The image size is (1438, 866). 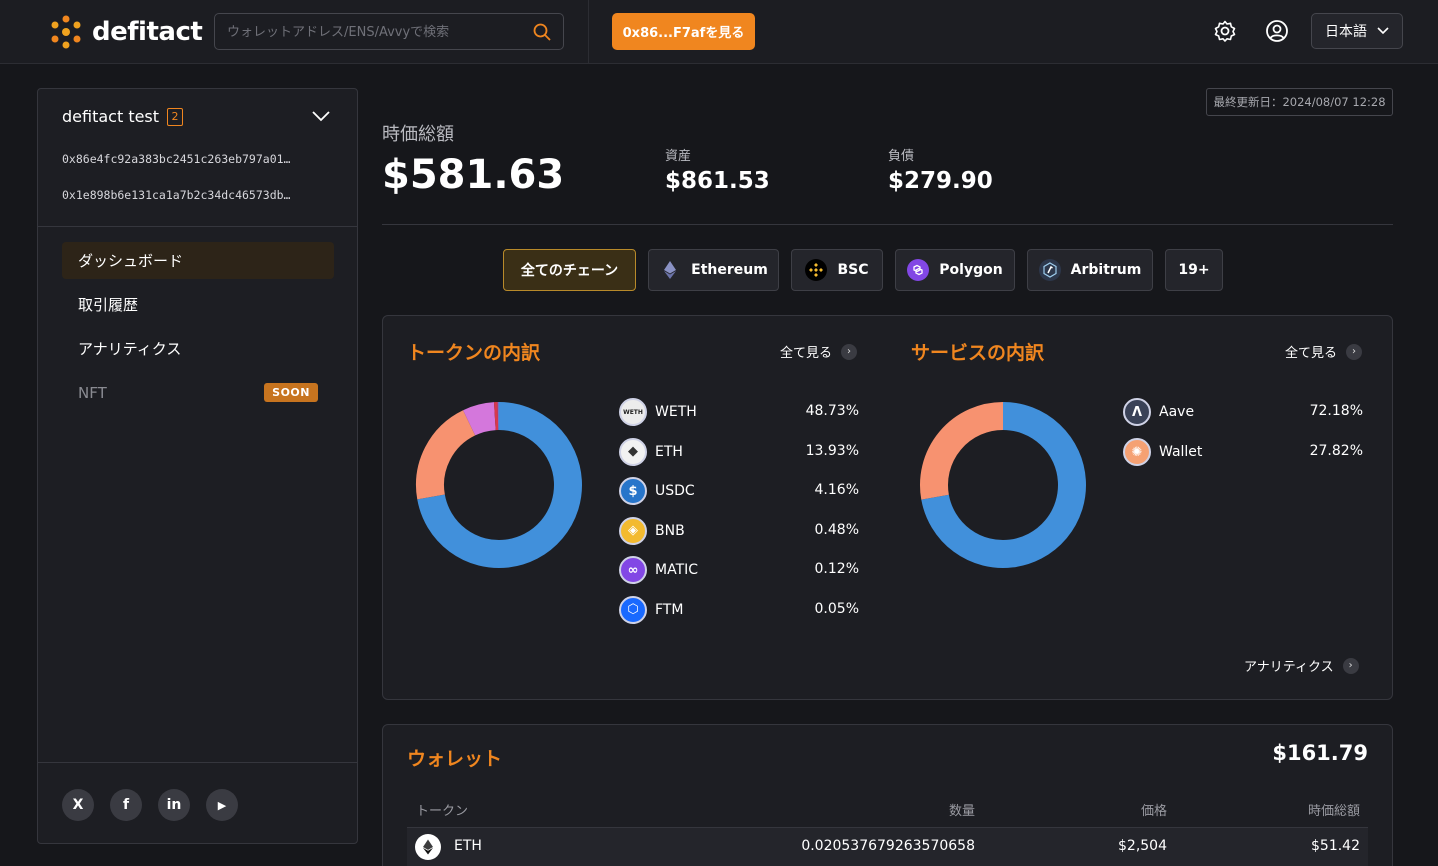 What do you see at coordinates (836, 490) in the screenshot?
I see `token-legend-pct: 4.16%` at bounding box center [836, 490].